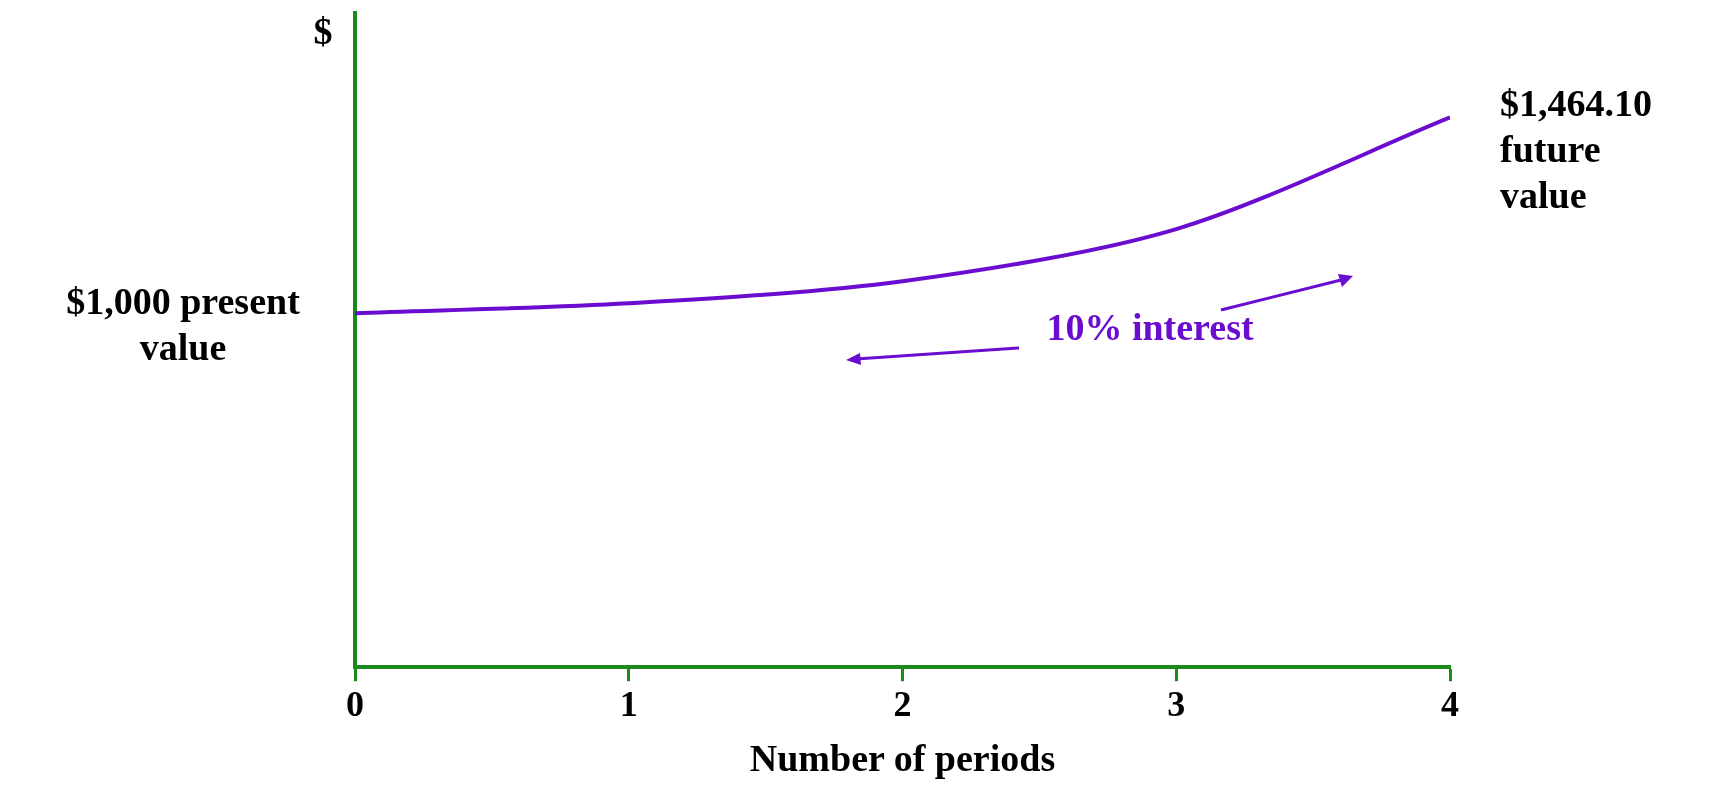 Image resolution: width=1713 pixels, height=792 pixels. I want to click on y-axis-title: $, so click(323, 30).